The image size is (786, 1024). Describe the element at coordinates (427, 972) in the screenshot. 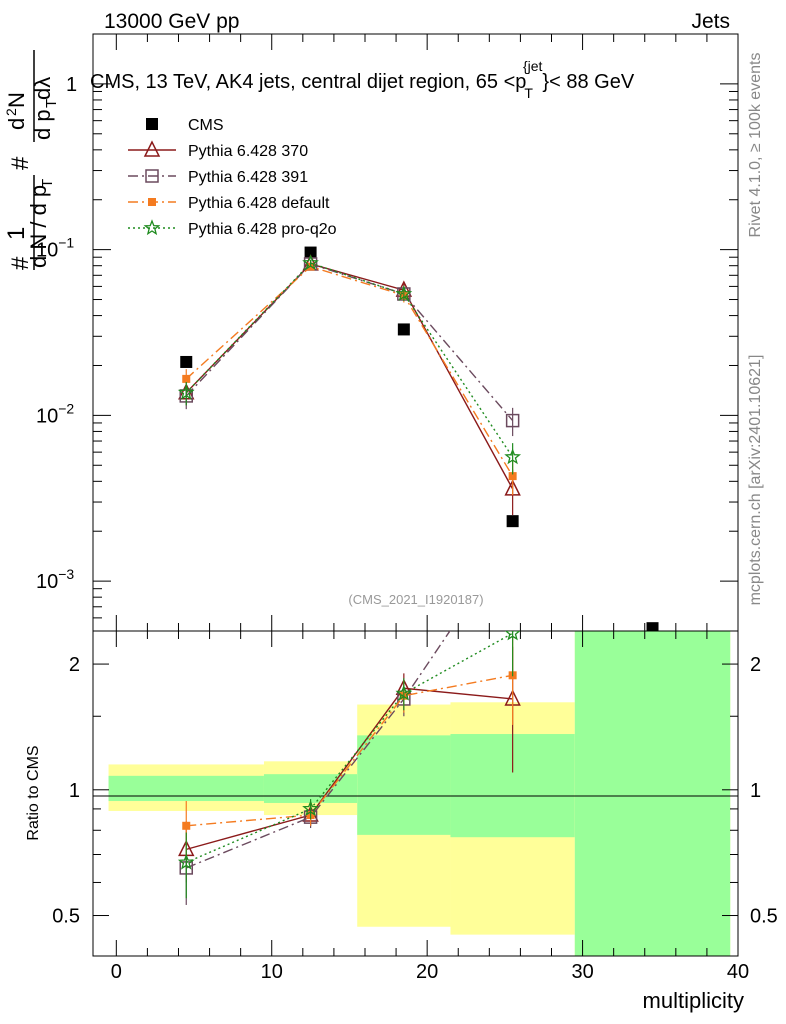

I see `x-tick-label: 20` at that location.